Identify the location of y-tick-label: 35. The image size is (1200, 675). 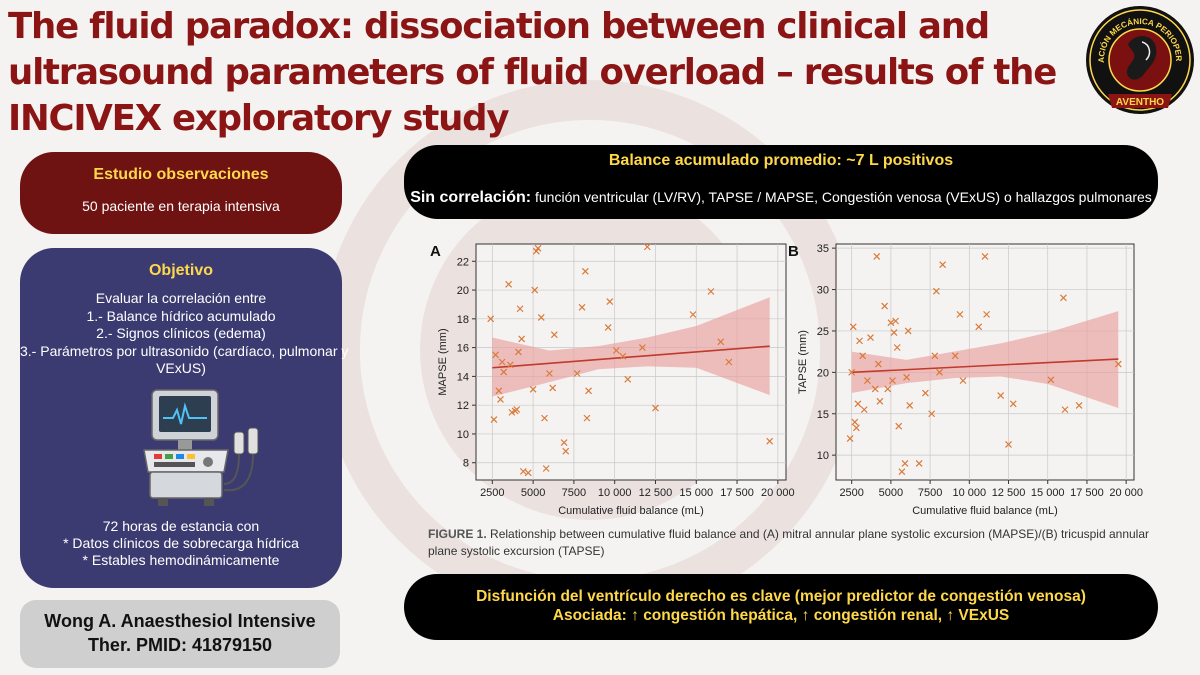
(823, 249).